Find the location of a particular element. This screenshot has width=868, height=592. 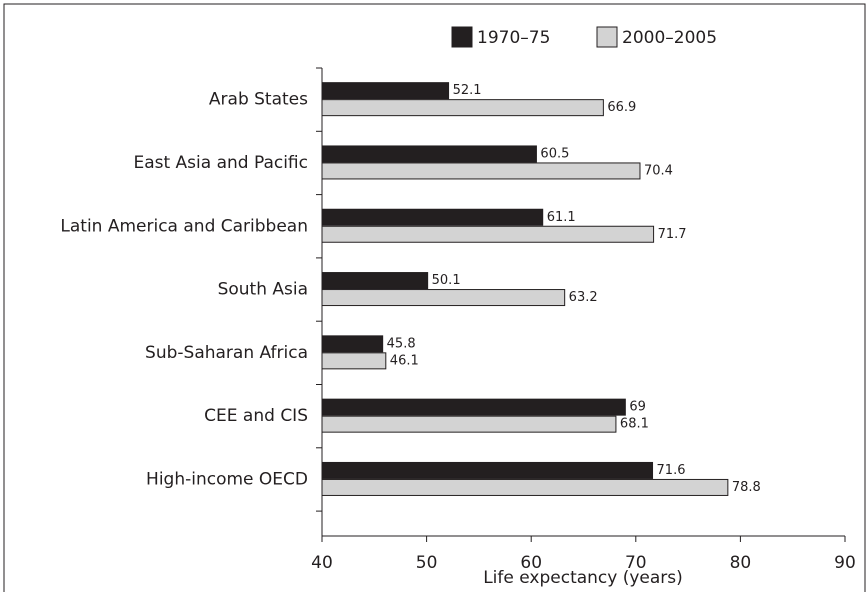

value-label: 71.7 is located at coordinates (672, 234).